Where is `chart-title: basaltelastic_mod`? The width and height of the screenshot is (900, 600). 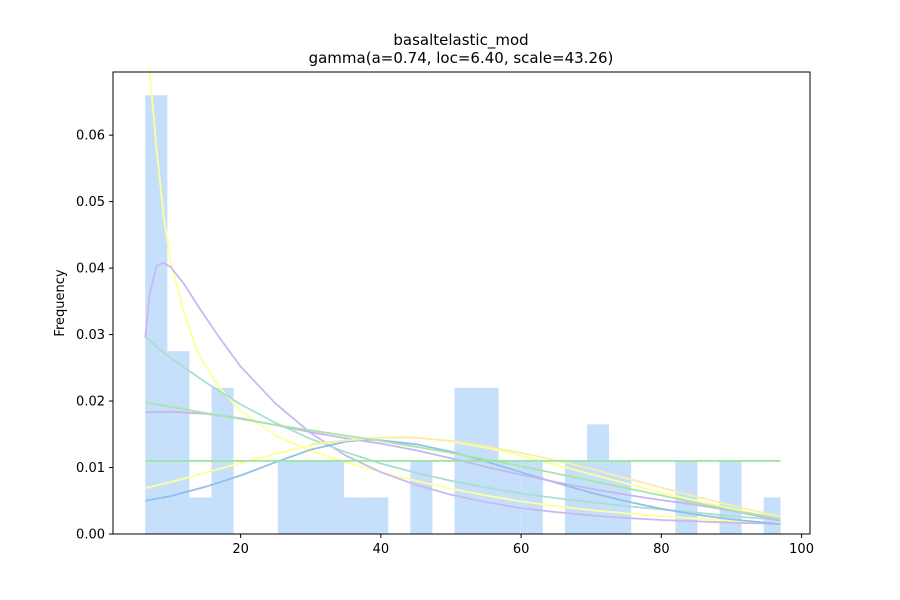
chart-title: basaltelastic_mod is located at coordinates (460, 40).